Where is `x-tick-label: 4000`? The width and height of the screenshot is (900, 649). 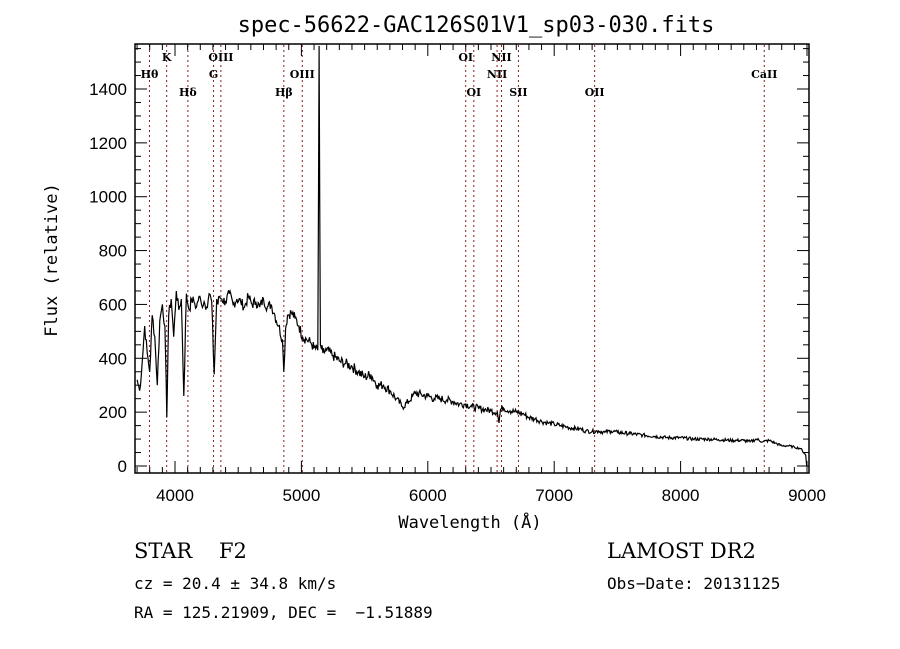 x-tick-label: 4000 is located at coordinates (175, 495).